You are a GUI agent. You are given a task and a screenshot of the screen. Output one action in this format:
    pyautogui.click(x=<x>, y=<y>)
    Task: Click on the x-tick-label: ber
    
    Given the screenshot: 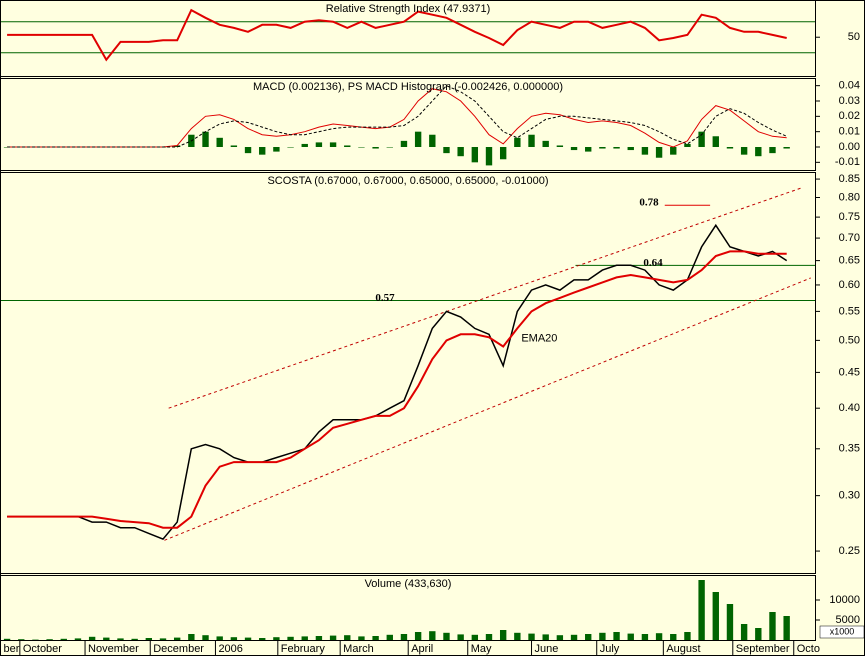 What is the action you would take?
    pyautogui.click(x=12, y=649)
    